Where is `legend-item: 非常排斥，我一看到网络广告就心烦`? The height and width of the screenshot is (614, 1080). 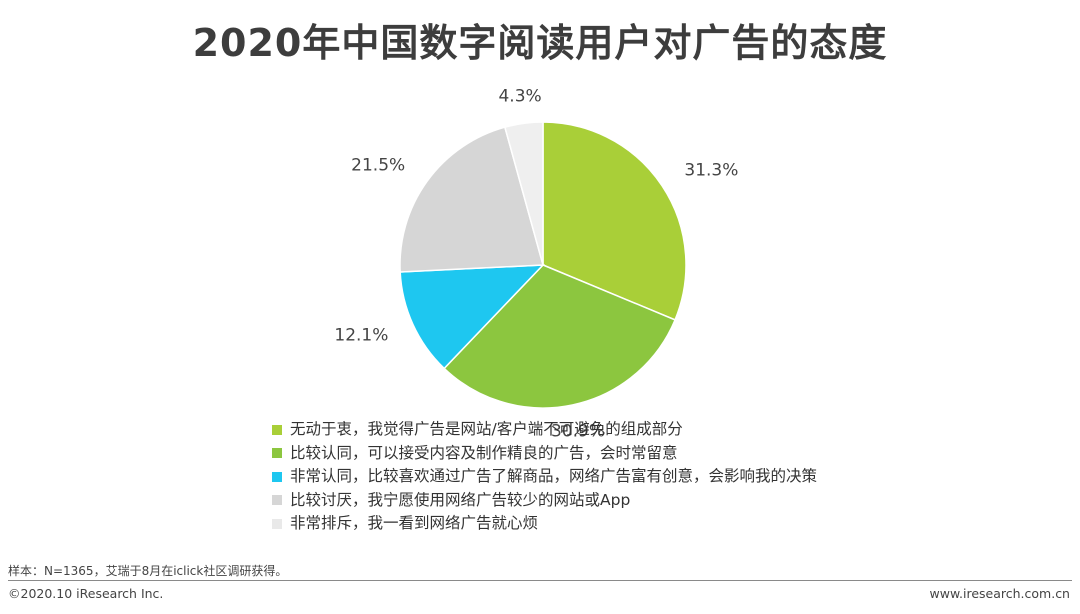 legend-item: 非常排斥，我一看到网络广告就心烦 is located at coordinates (544, 524).